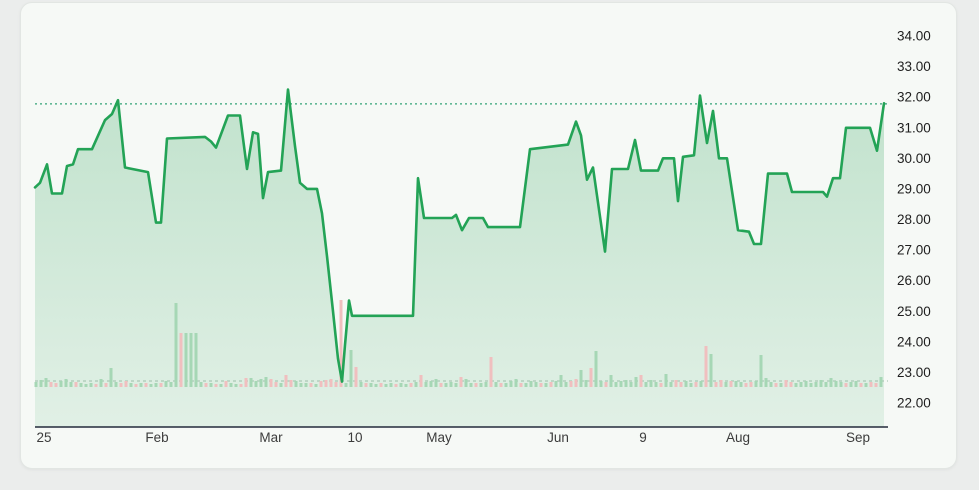 The width and height of the screenshot is (979, 490). I want to click on x-tick-label: May, so click(439, 437).